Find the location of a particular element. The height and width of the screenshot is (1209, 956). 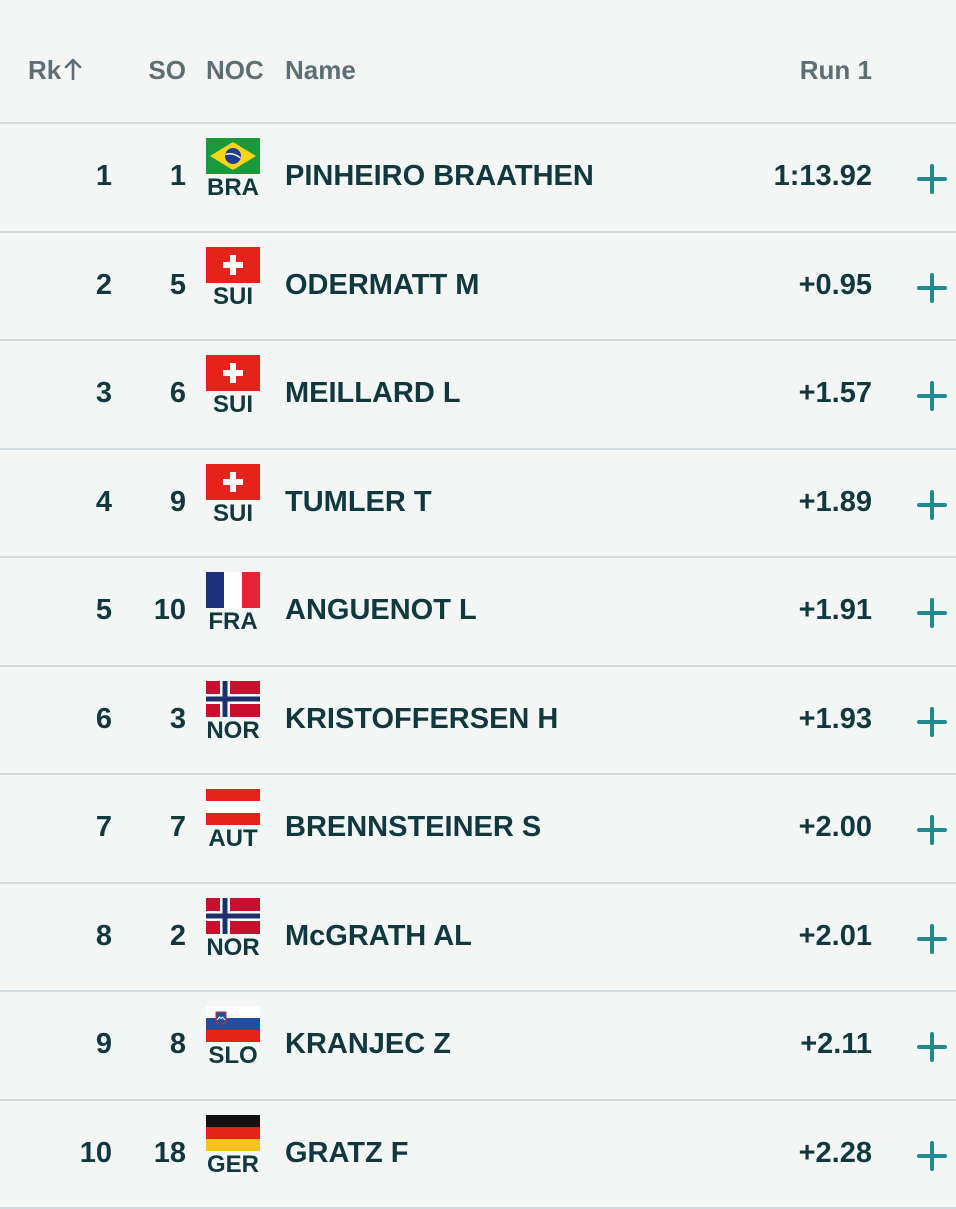

noc-code: BRA is located at coordinates (233, 188).